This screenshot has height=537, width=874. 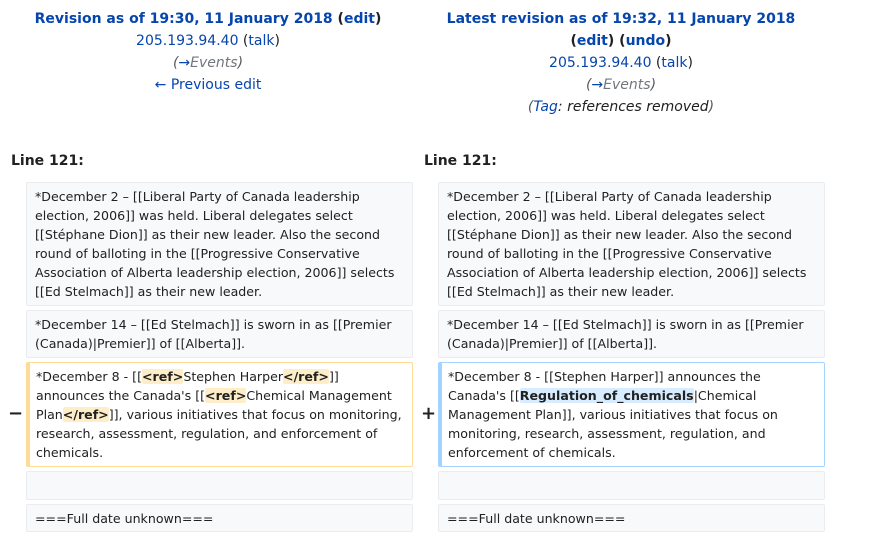 I want to click on left-summary-arrow-link: →, so click(x=184, y=63).